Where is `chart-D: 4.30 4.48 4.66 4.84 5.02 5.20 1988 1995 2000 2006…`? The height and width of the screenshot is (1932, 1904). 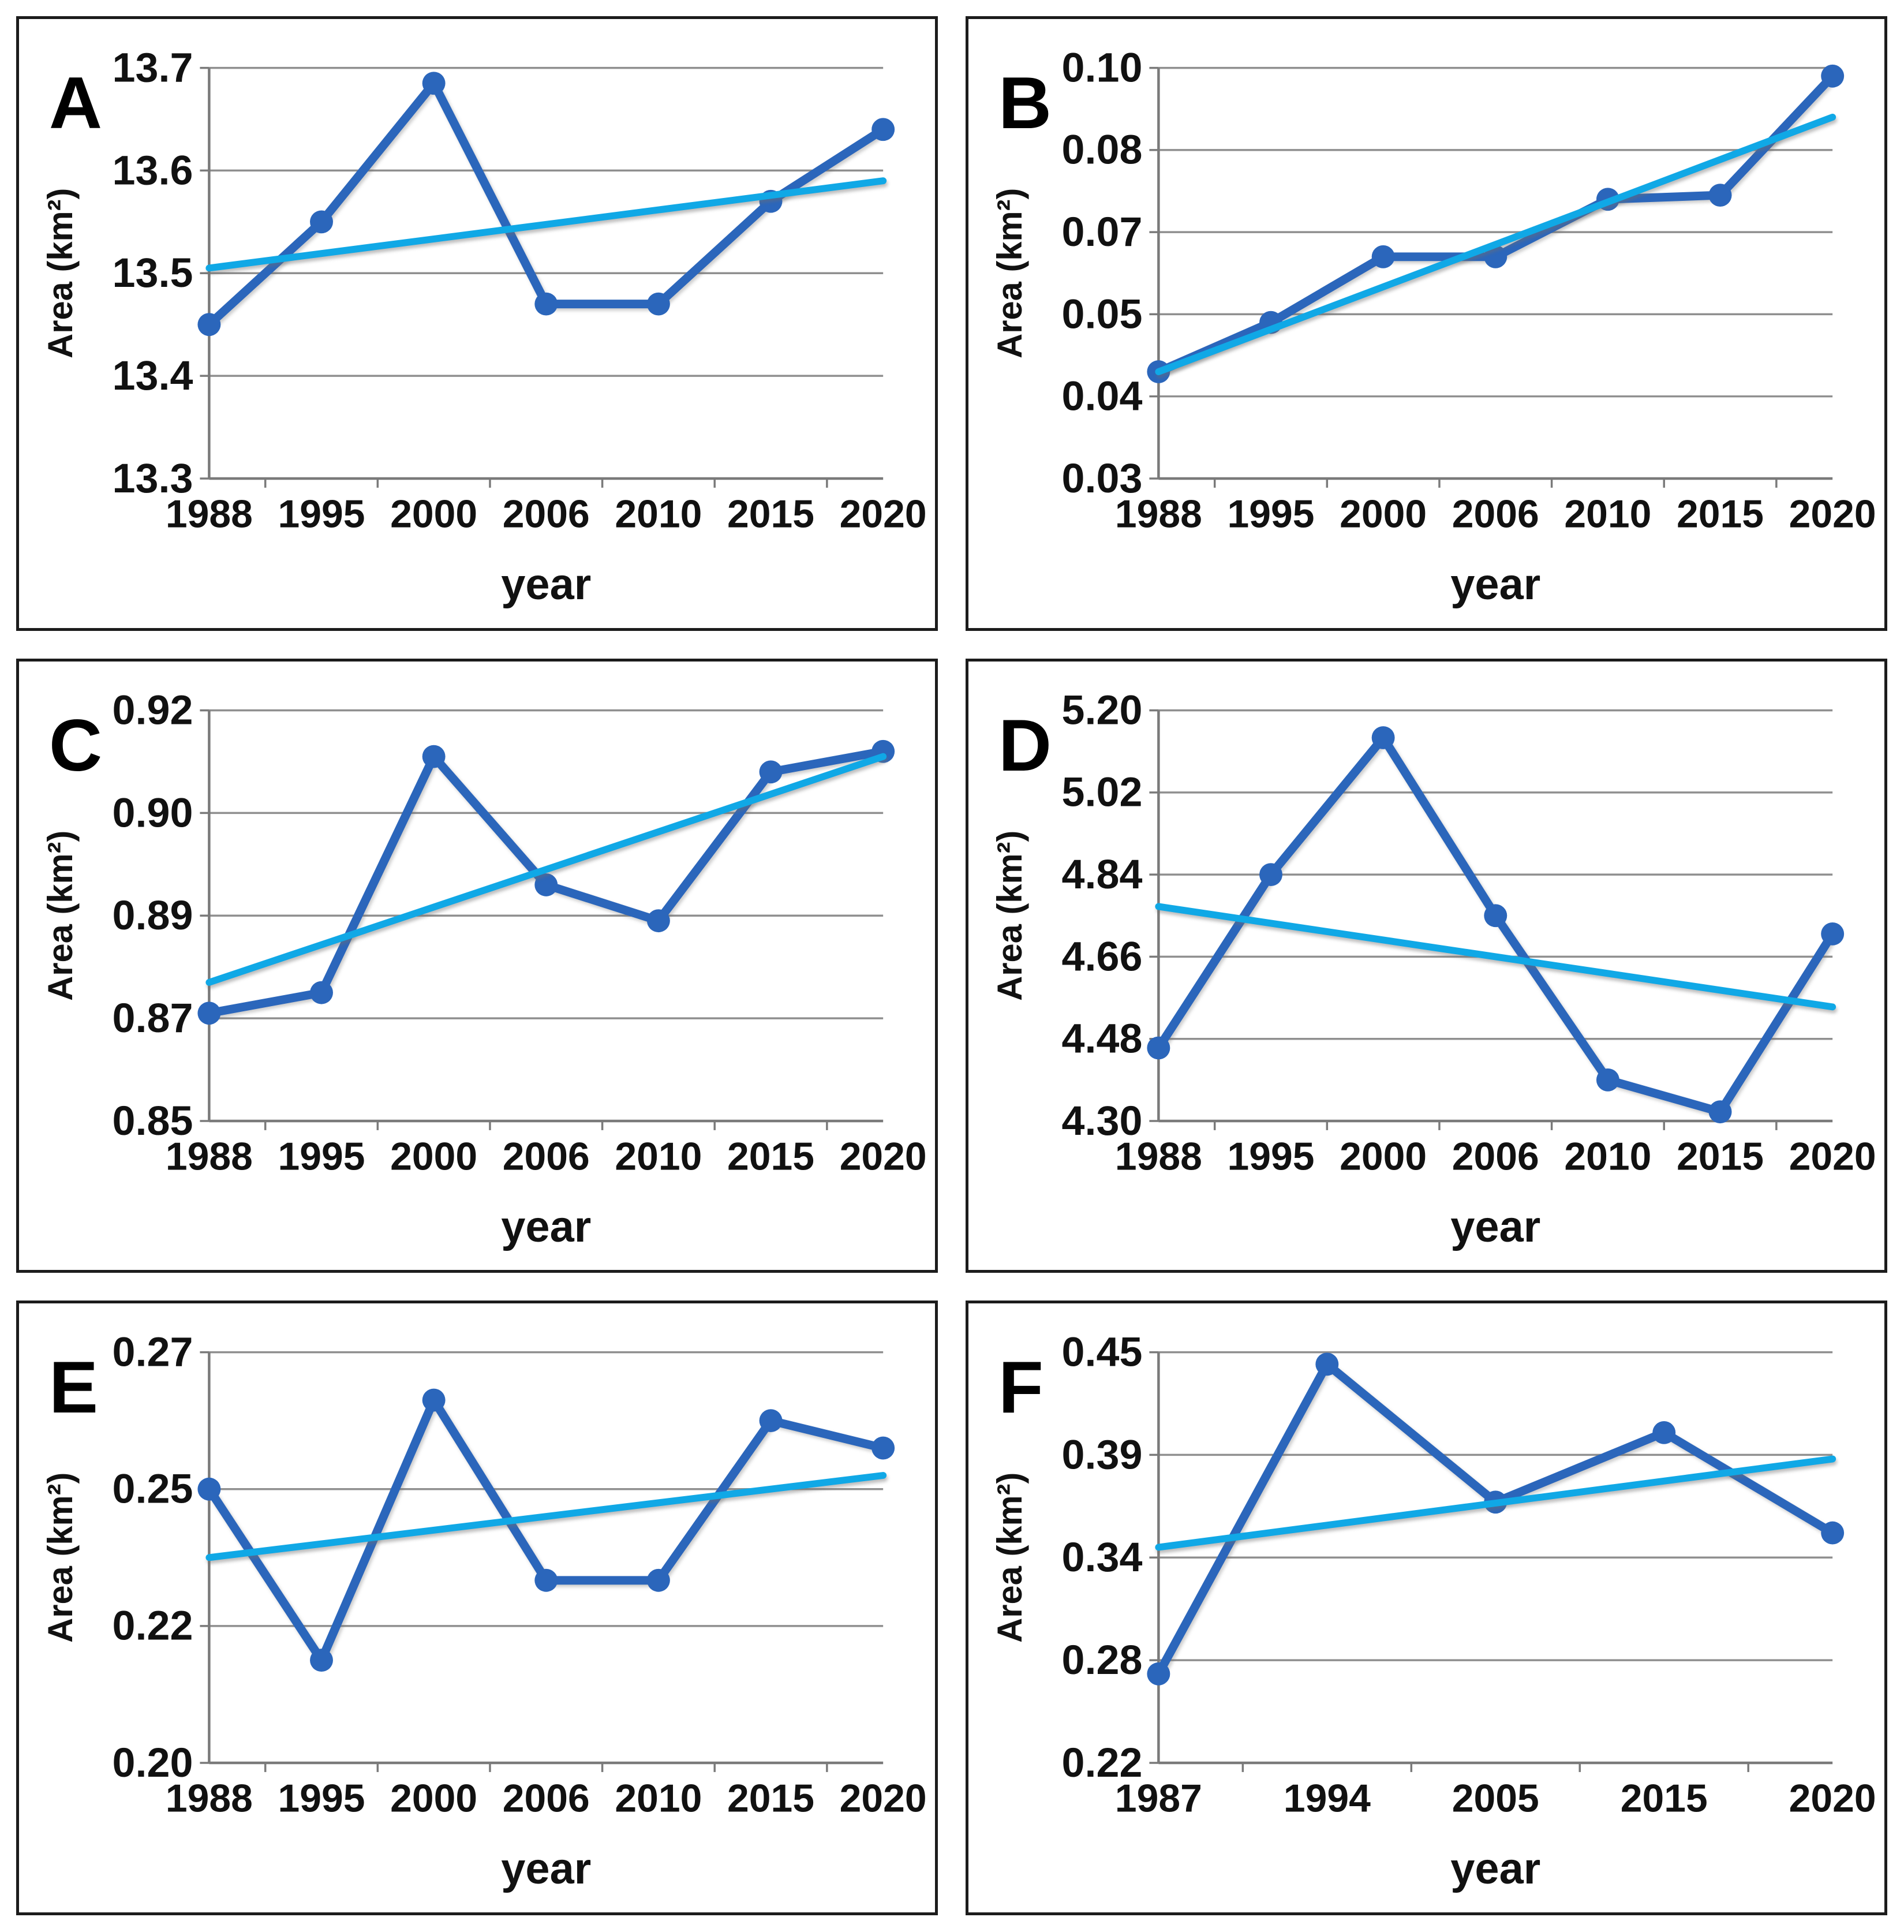 chart-D: 4.30 4.48 4.66 4.84 5.02 5.20 1988 1995 2000 2006… is located at coordinates (1433, 969).